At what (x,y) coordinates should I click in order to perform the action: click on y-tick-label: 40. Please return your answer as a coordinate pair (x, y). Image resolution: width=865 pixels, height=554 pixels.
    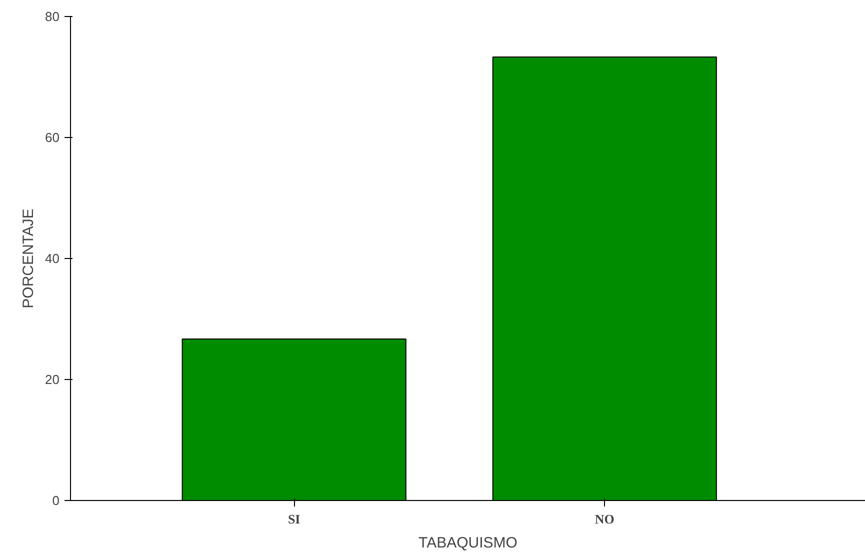
    Looking at the image, I should click on (52, 258).